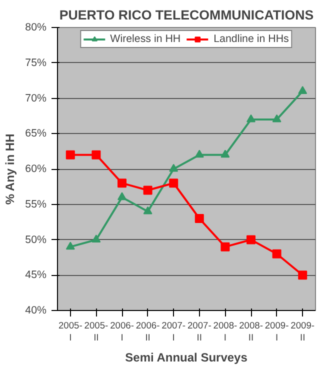 This screenshot has height=369, width=325. I want to click on chart-title: PUERTO RICO TELECOMMUNICATIONS, so click(186, 15).